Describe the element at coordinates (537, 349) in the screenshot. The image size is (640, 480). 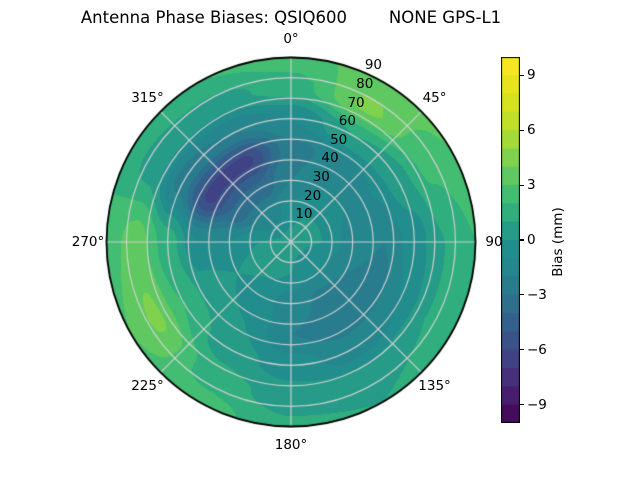
I see `colorbar-tick-label: −6` at that location.